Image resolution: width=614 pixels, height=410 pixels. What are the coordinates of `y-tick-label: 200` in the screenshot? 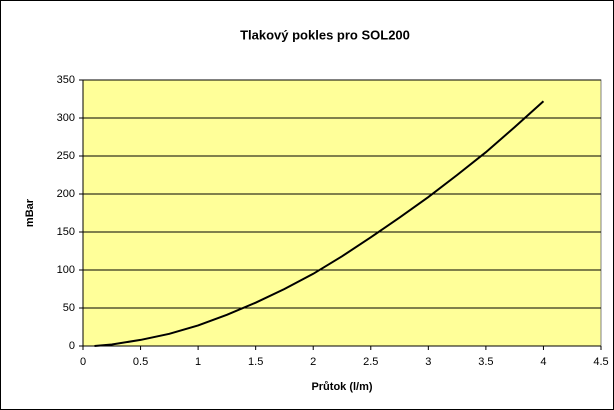 It's located at (66, 194).